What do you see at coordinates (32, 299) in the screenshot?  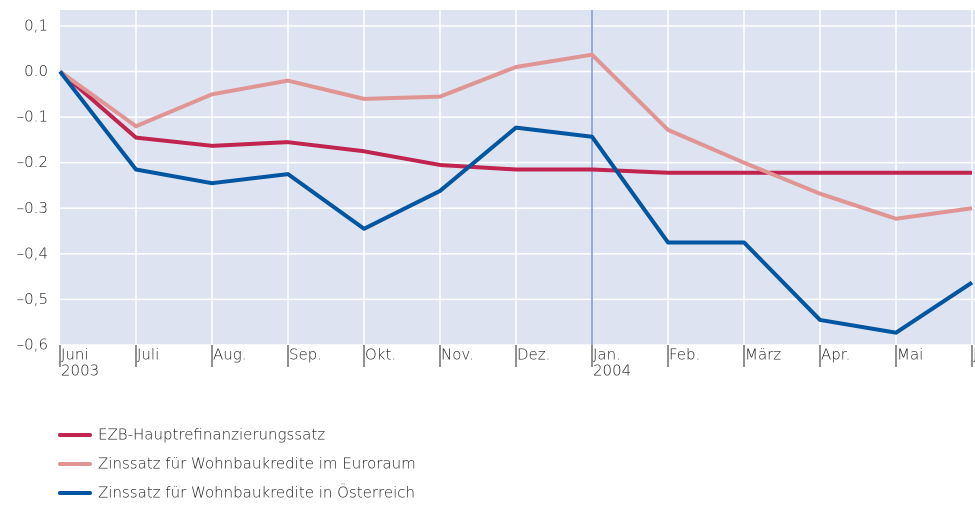 I see `y-tick-label: –0,5` at bounding box center [32, 299].